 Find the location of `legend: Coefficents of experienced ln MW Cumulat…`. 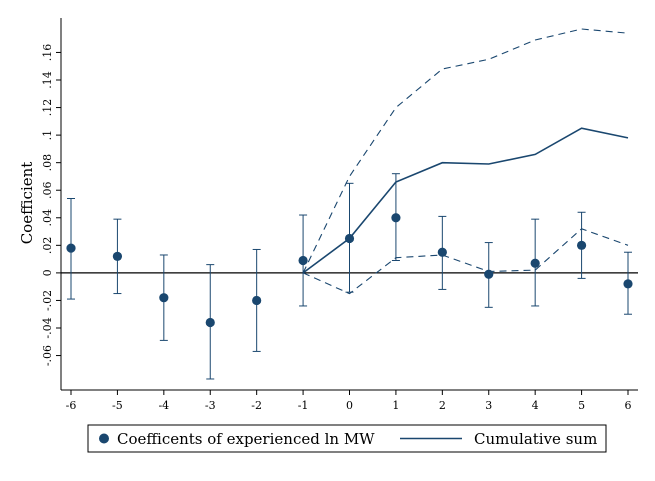

legend: Coefficents of experienced ln MW Cumulat… is located at coordinates (347, 438).